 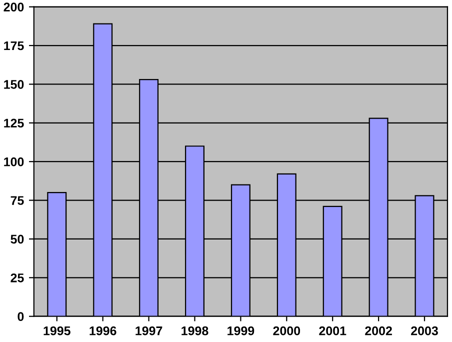 I want to click on x-tick-label: 1998, so click(x=195, y=331).